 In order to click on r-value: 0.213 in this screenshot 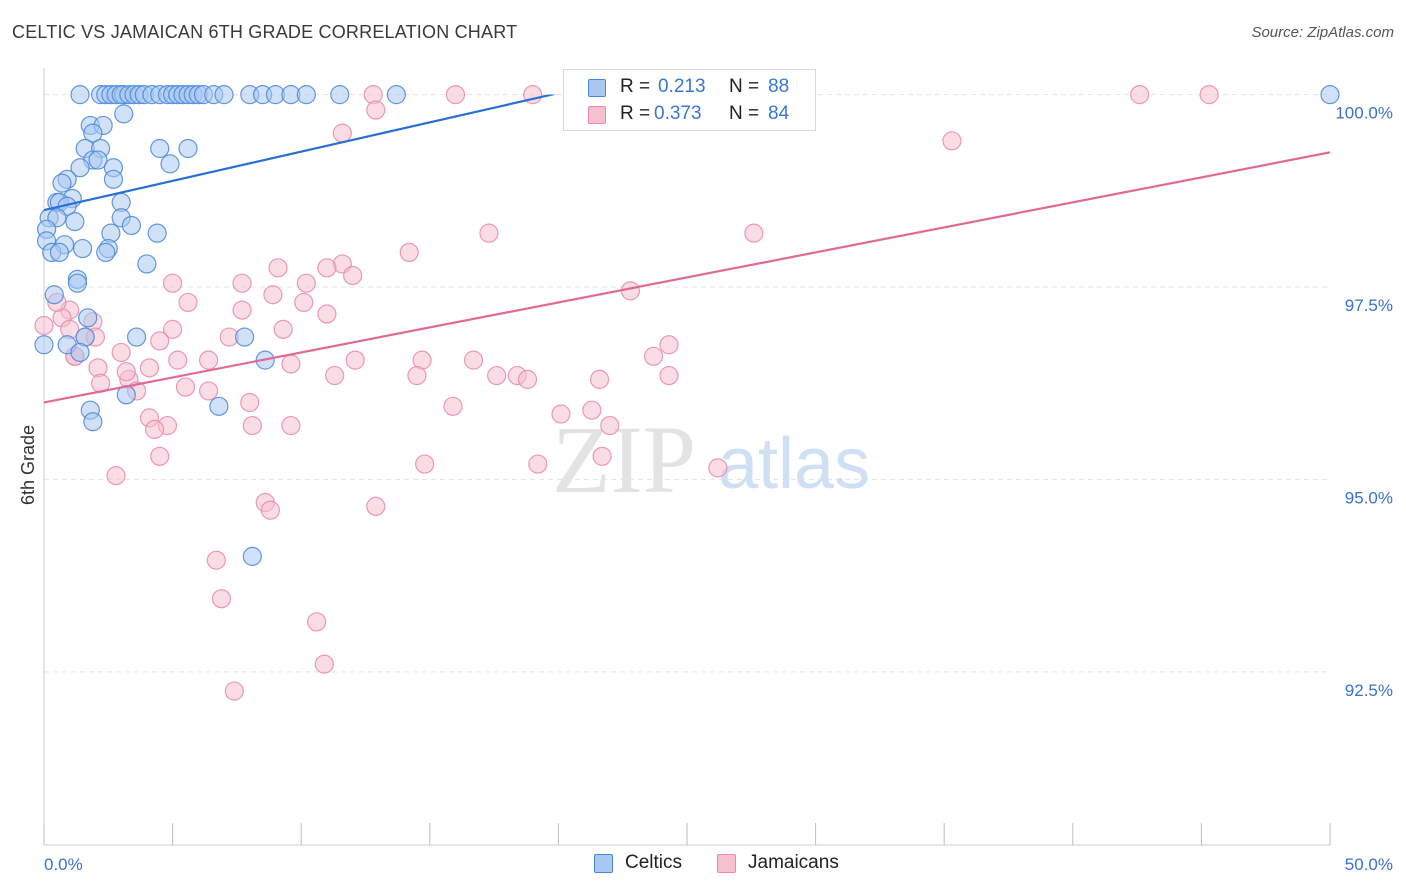, I will do `click(682, 86)`.